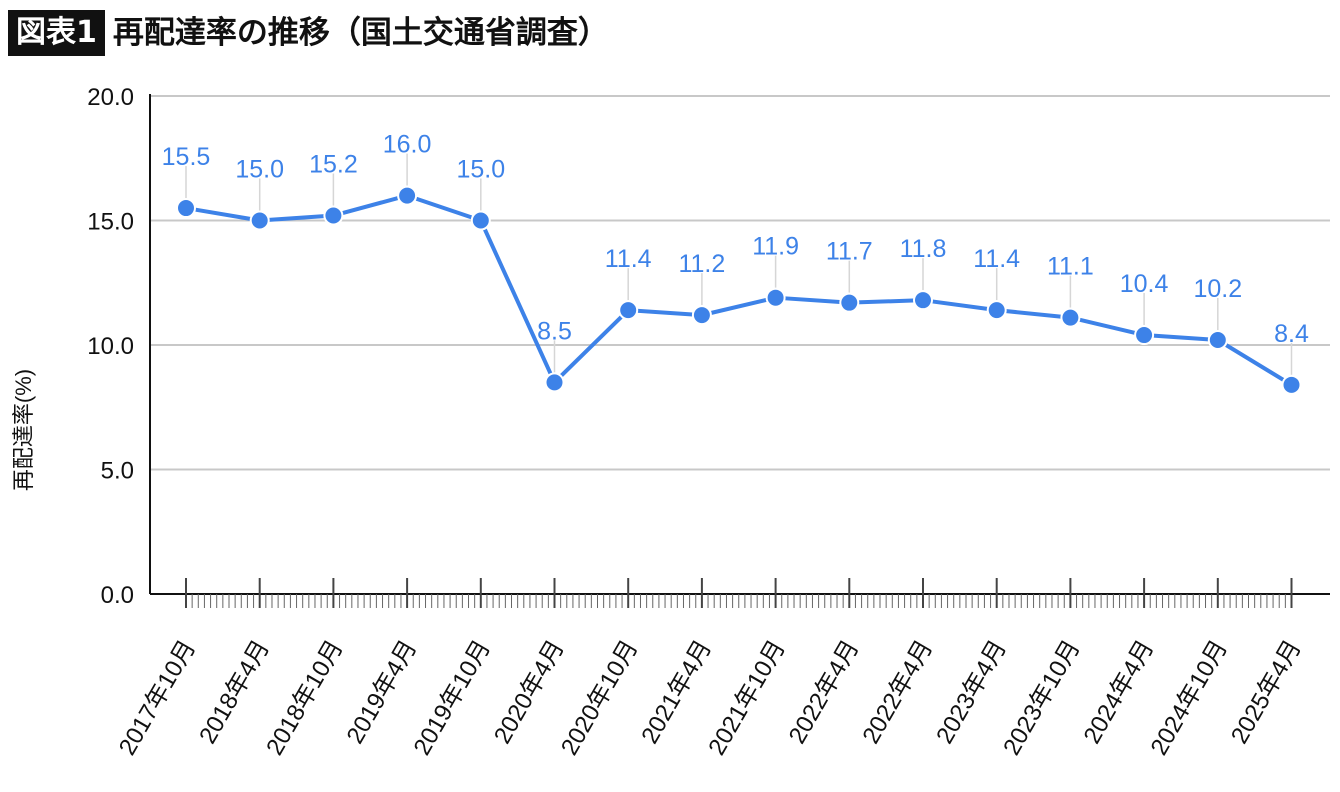 This screenshot has width=1340, height=792. What do you see at coordinates (849, 252) in the screenshot?
I see `data-label: 11.7` at bounding box center [849, 252].